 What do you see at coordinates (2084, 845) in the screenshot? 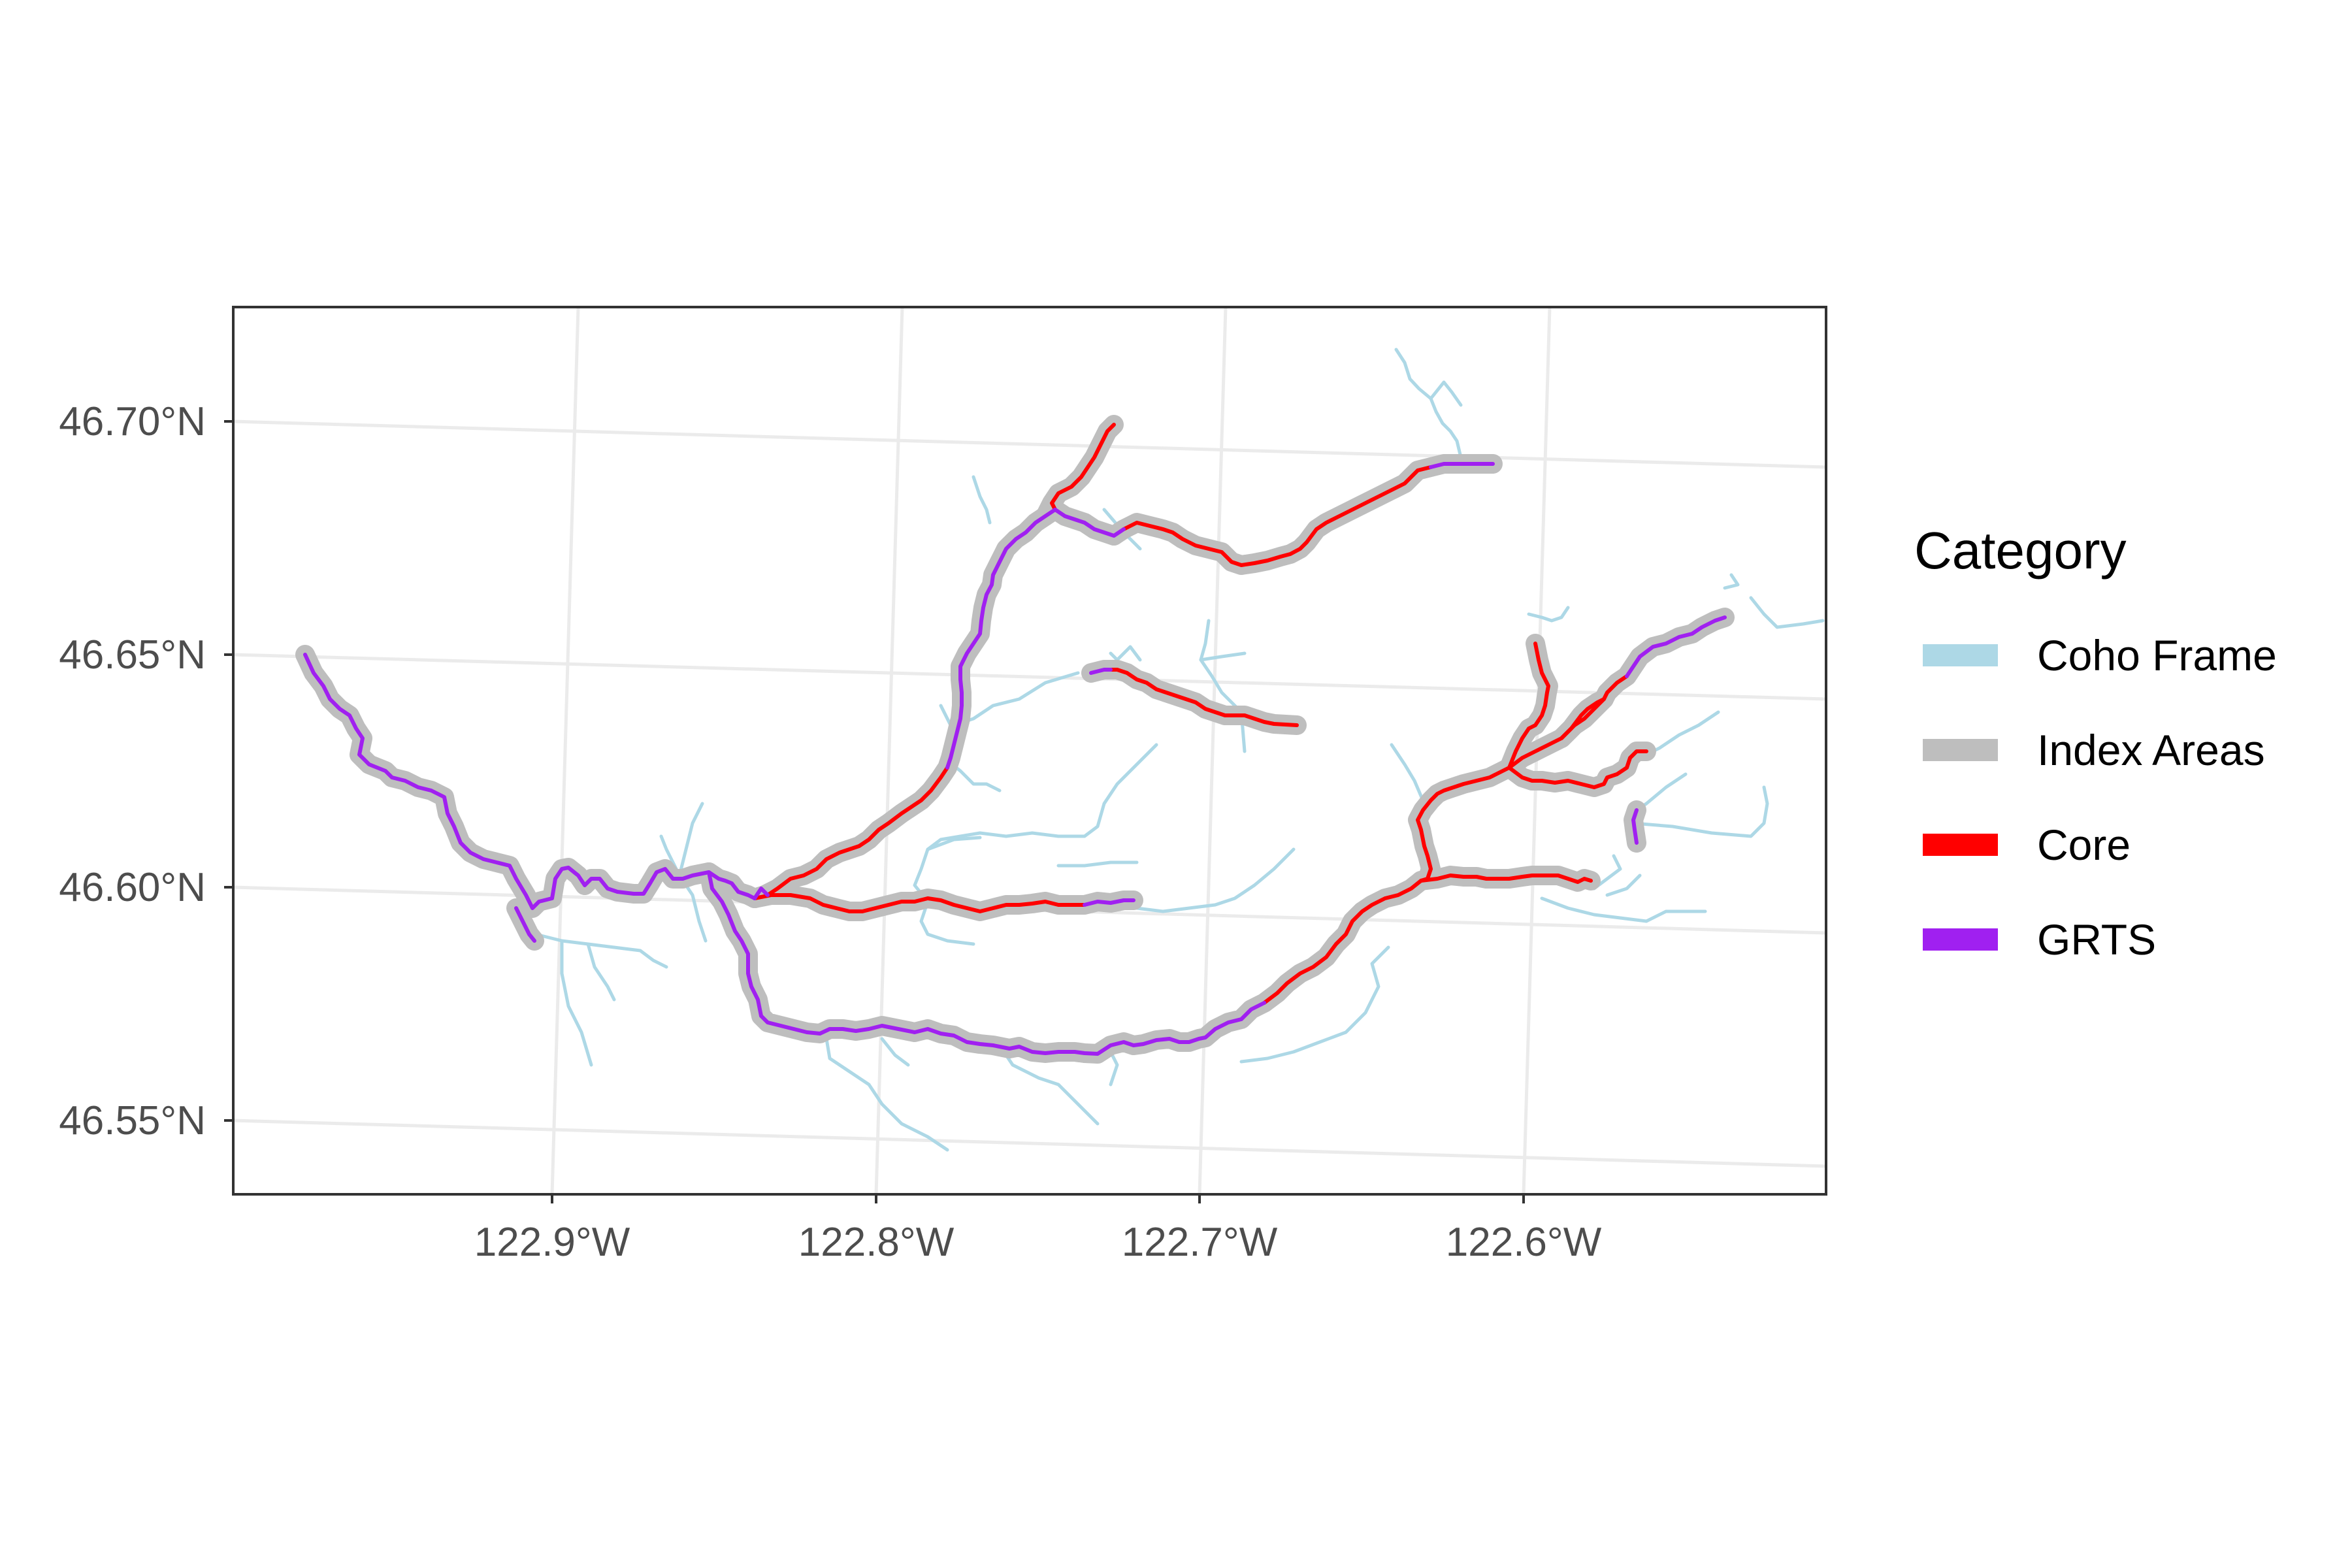
I see `legend-label-core: Core` at bounding box center [2084, 845].